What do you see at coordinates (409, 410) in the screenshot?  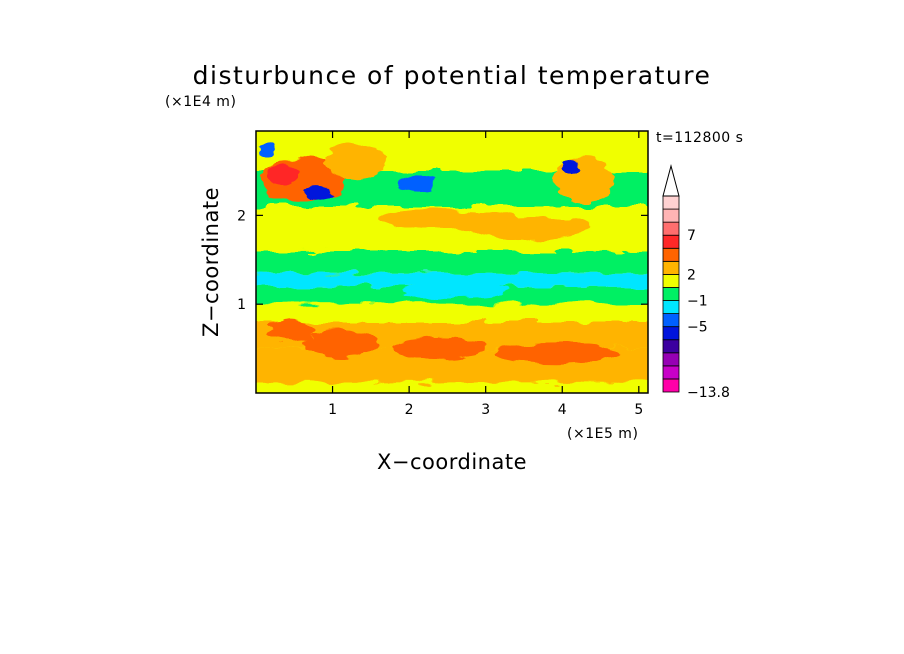 I see `x-tick-label: 2` at bounding box center [409, 410].